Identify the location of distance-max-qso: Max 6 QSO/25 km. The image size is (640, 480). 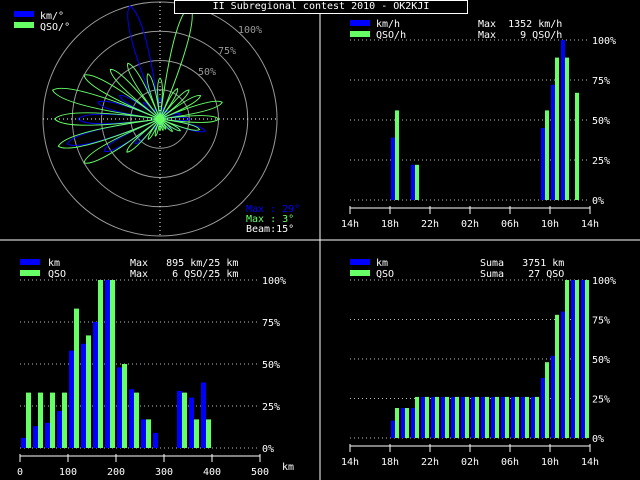
(184, 274).